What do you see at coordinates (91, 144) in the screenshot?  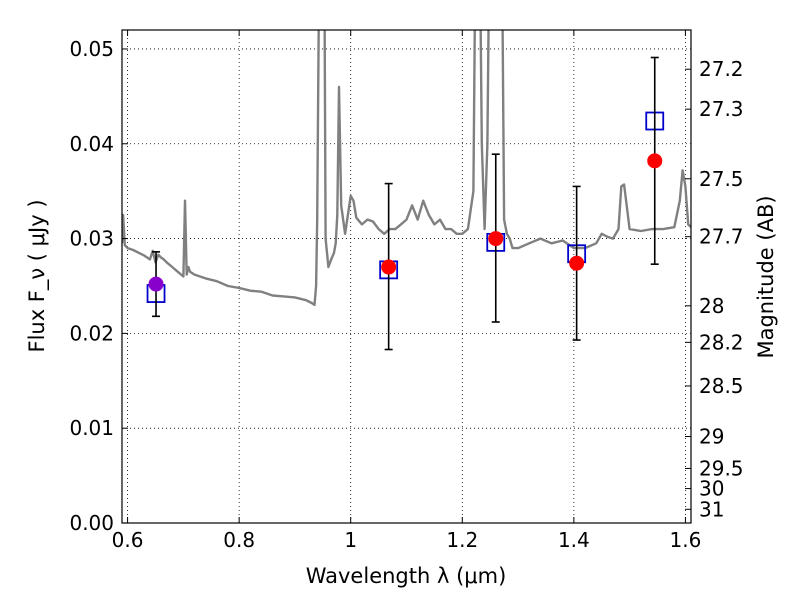 I see `y-tick-label: 0.04` at bounding box center [91, 144].